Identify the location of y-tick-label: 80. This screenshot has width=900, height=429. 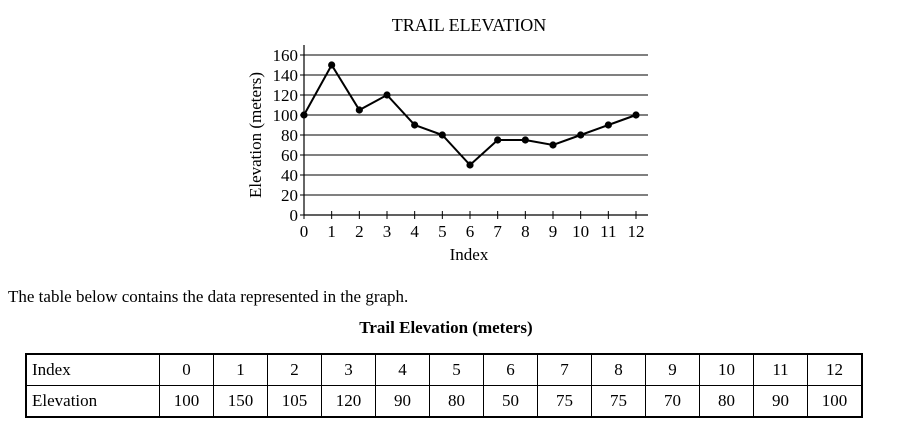
(289, 135).